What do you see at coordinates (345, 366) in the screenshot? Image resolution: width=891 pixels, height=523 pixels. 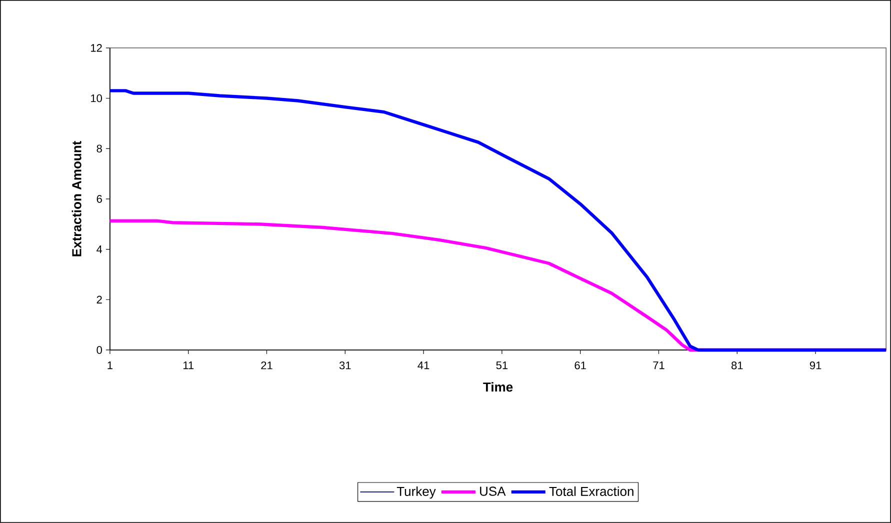 I see `x-tick-label: 31` at bounding box center [345, 366].